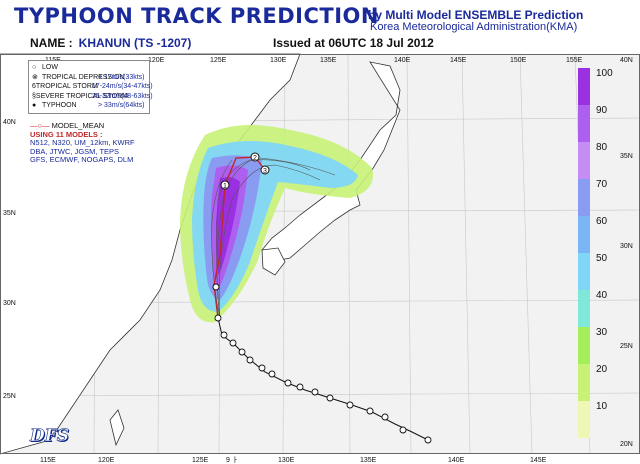 Image resolution: width=640 pixels, height=464 pixels. Describe the element at coordinates (626, 346) in the screenshot. I see `lat-label-right: 25N` at that location.